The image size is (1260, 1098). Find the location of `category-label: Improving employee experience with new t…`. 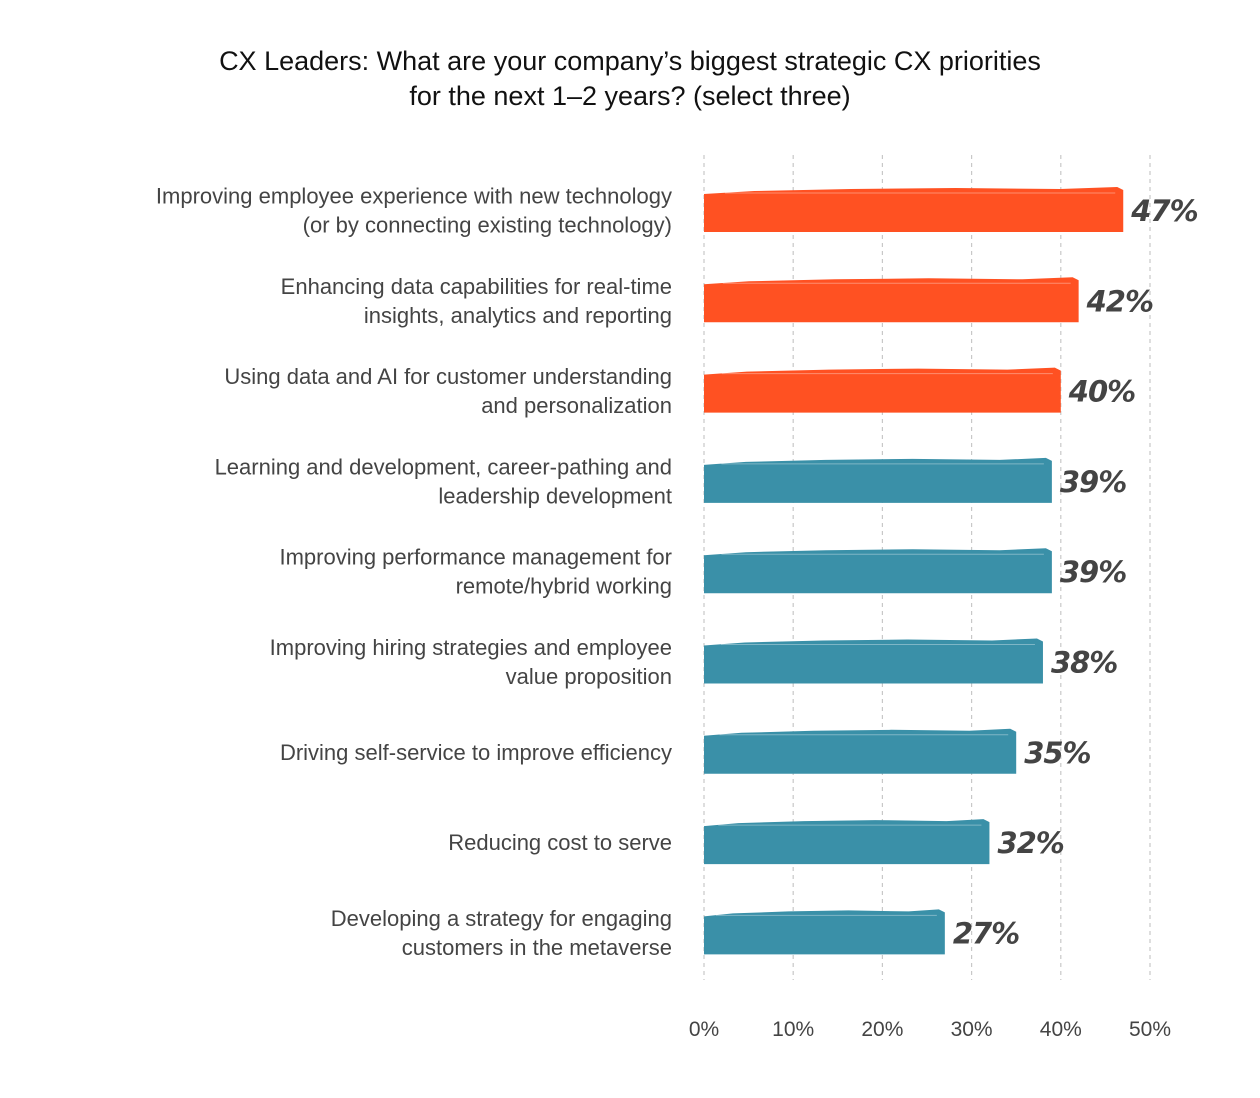

category-label: Improving employee experience with new t… is located at coordinates (414, 196).